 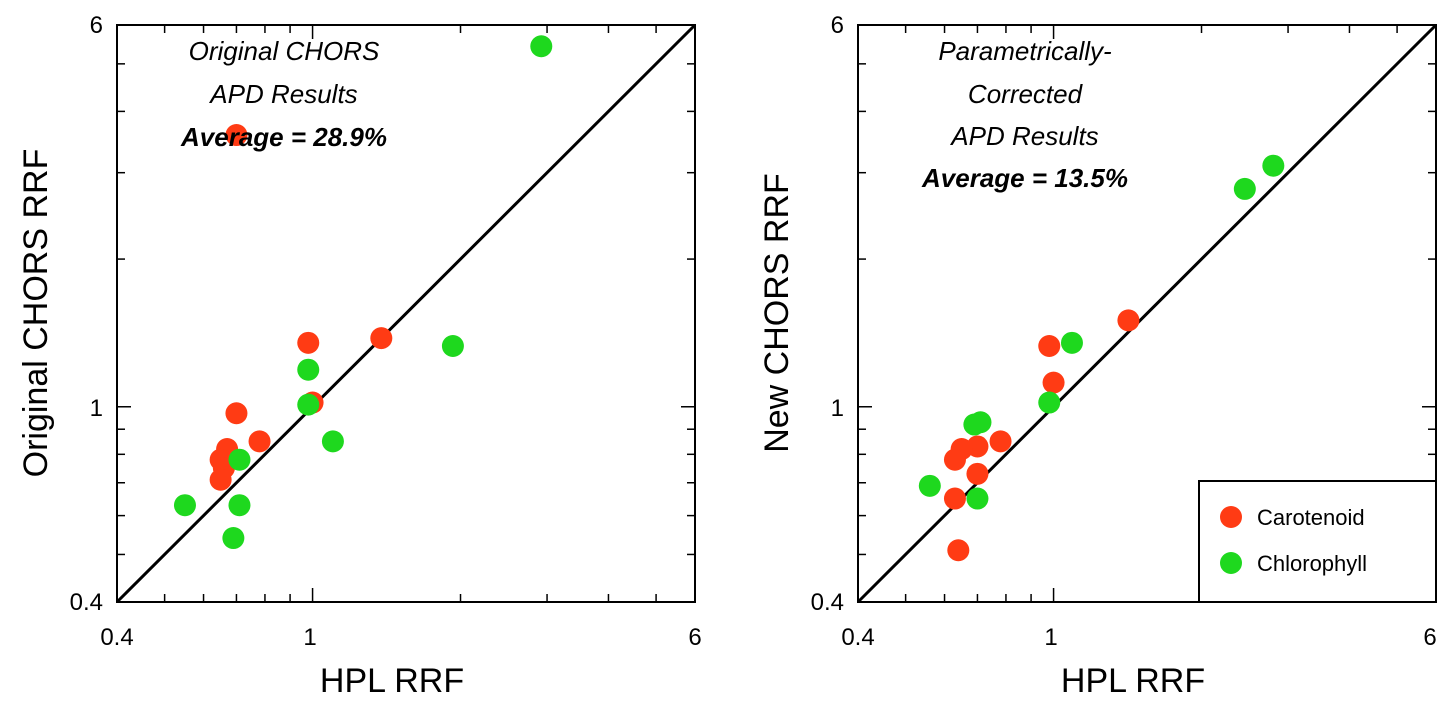 I want to click on left-xtick-label-6: 6, so click(x=694, y=637).